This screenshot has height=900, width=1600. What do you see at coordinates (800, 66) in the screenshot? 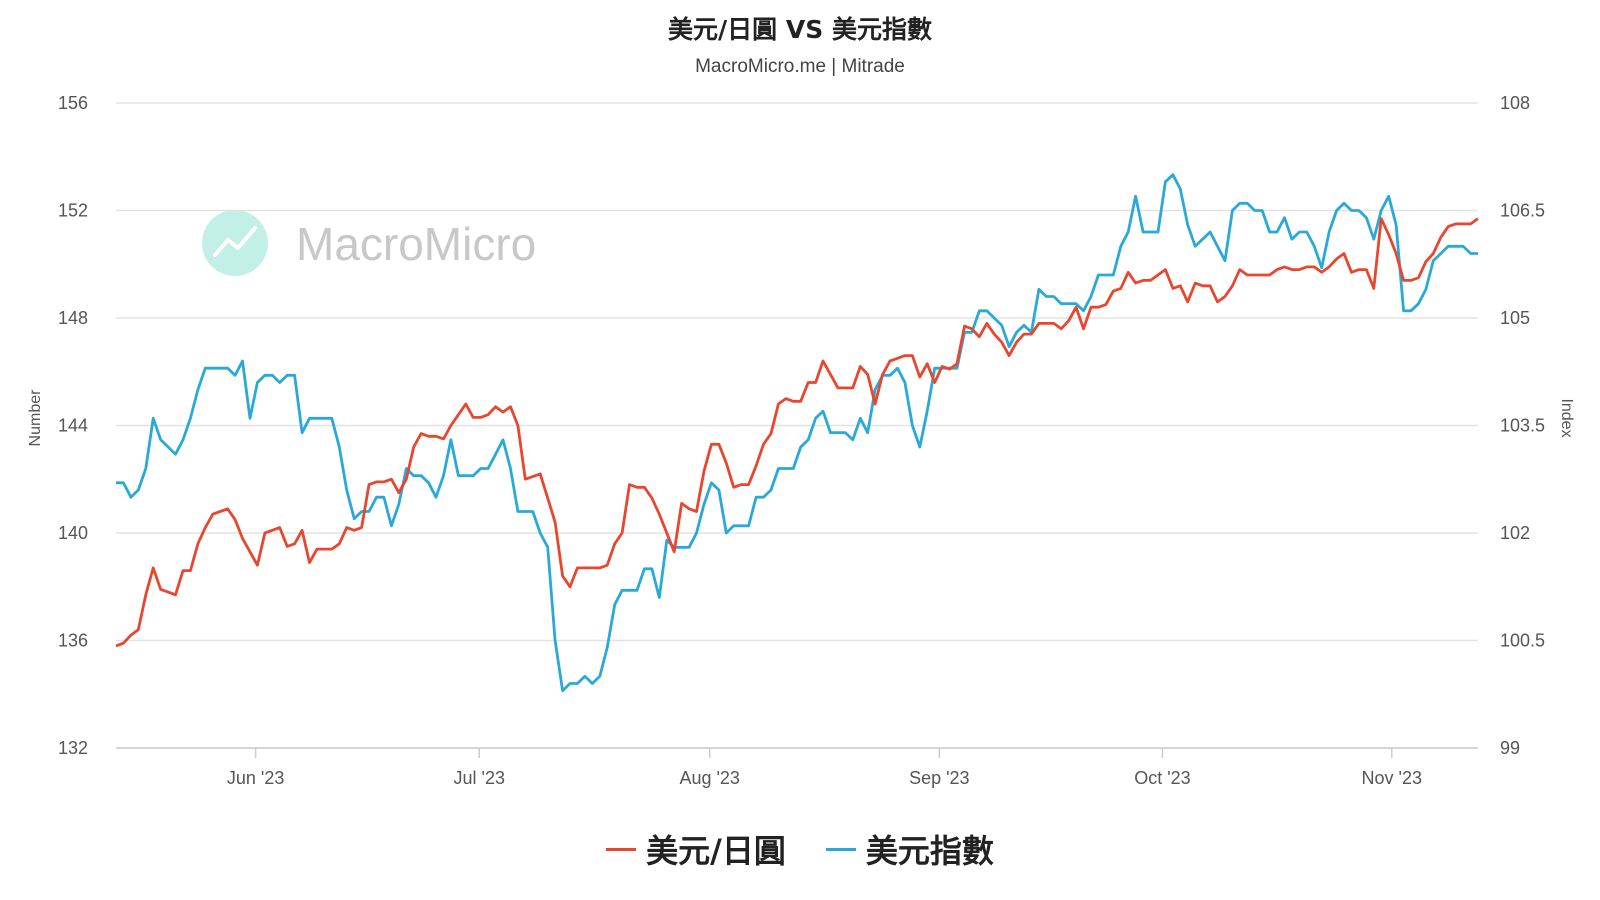
I see `chart-subtitle: MacroMicro.me | Mitrade` at bounding box center [800, 66].